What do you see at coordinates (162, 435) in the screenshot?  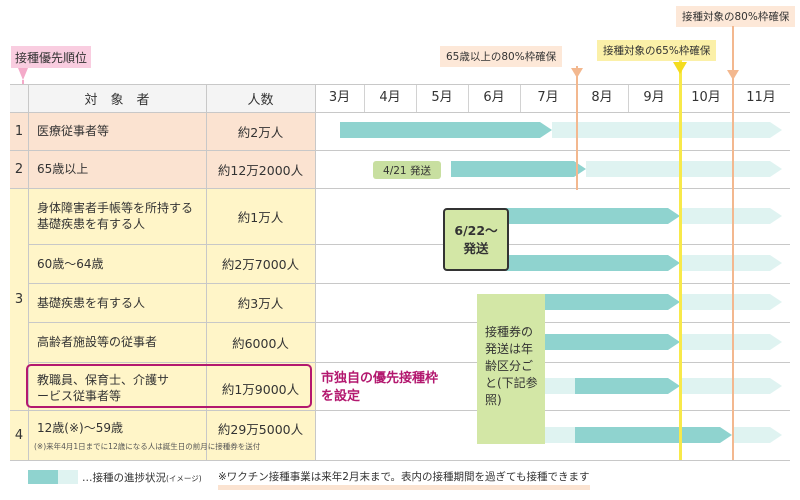 I see `group4-bg` at bounding box center [162, 435].